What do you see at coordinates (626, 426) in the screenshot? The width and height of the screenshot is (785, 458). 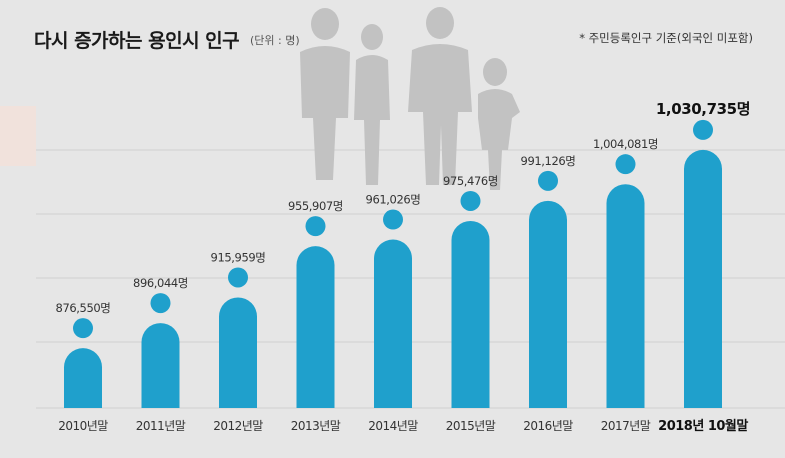 I see `x-tick-label: 2017년말` at bounding box center [626, 426].